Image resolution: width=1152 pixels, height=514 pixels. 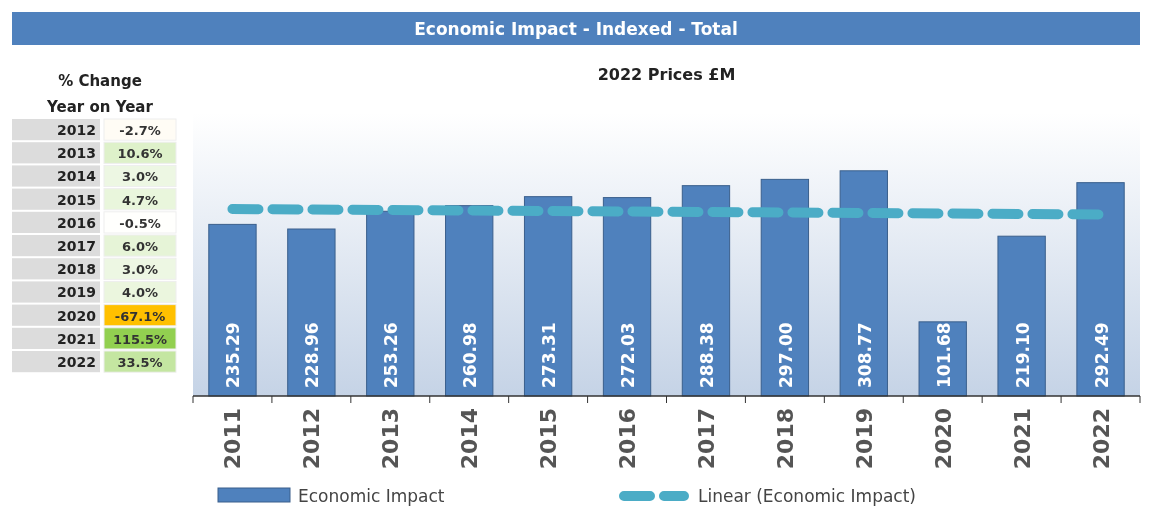 What do you see at coordinates (470, 439) in the screenshot?
I see `x-tick-label: 2014` at bounding box center [470, 439].